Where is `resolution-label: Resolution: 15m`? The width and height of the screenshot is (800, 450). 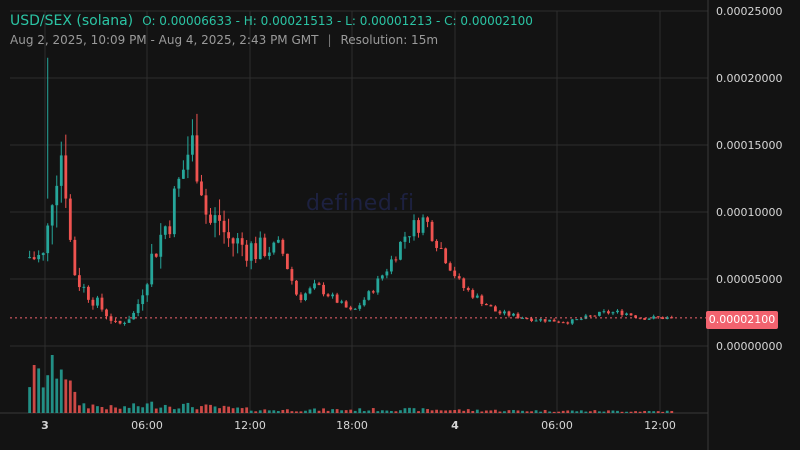
resolution-label: Resolution: 15m is located at coordinates (389, 40).